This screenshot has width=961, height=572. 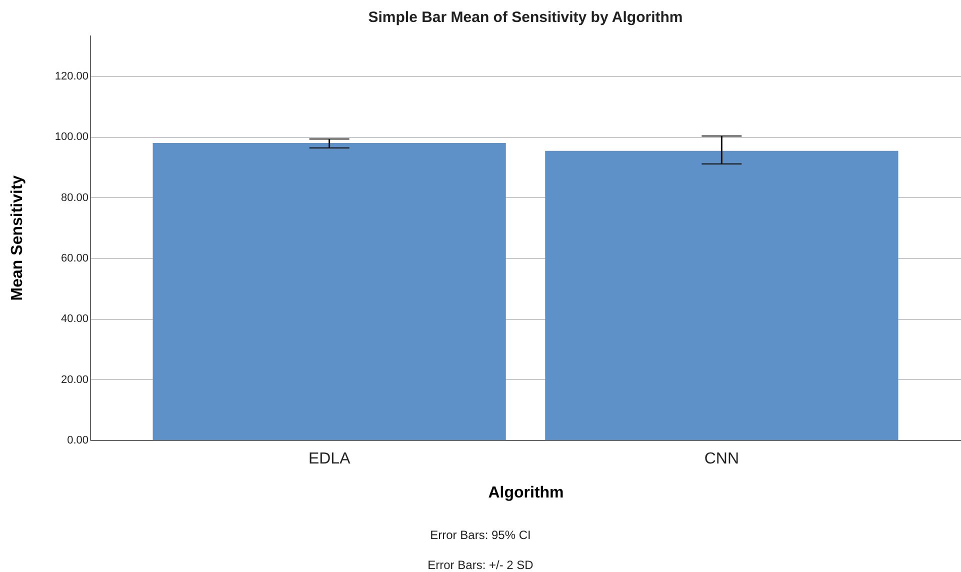 I want to click on y-tick-label: 20.00, so click(x=74, y=380).